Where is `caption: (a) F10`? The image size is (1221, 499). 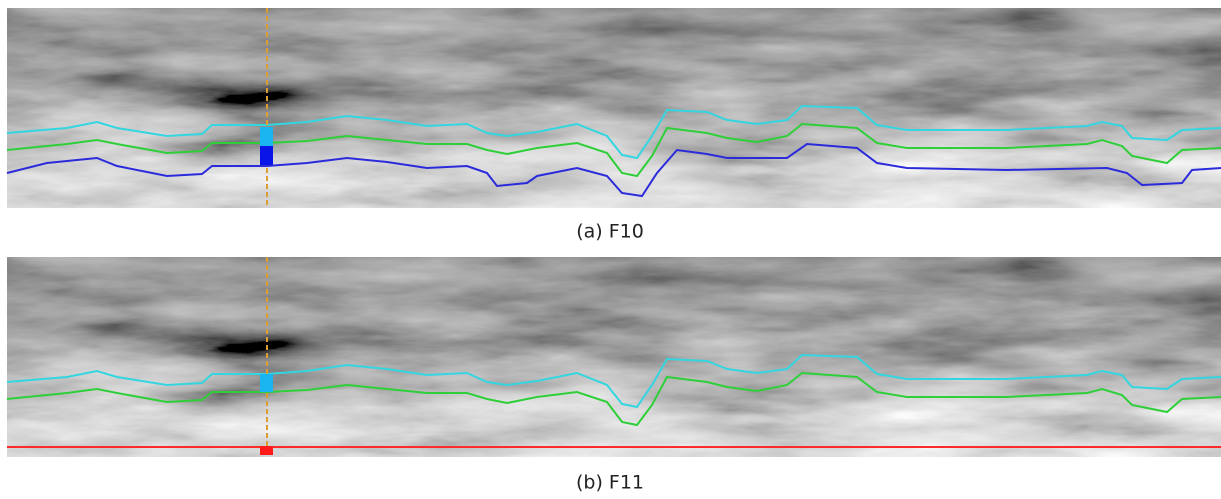 caption: (a) F10 is located at coordinates (610, 232).